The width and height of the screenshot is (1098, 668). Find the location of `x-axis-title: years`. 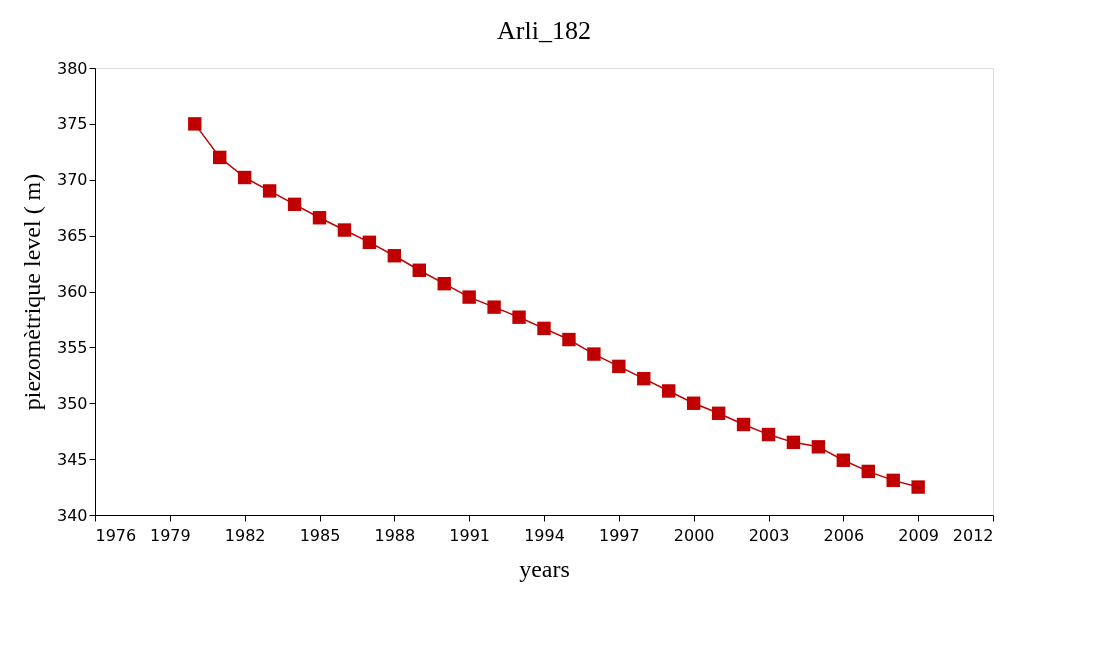

x-axis-title: years is located at coordinates (544, 568).